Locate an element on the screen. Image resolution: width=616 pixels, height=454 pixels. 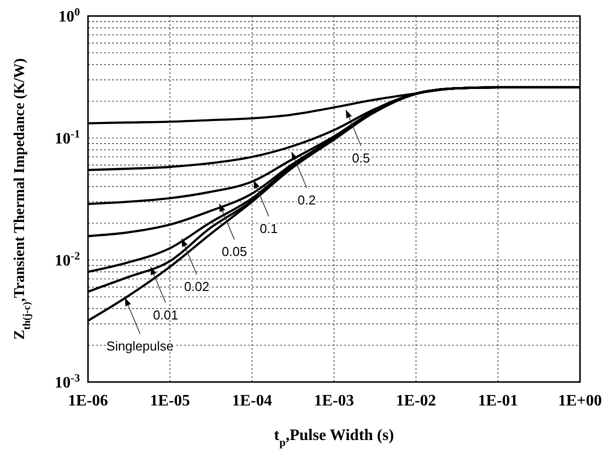
x-tick-label: 1E+00 is located at coordinates (580, 401).